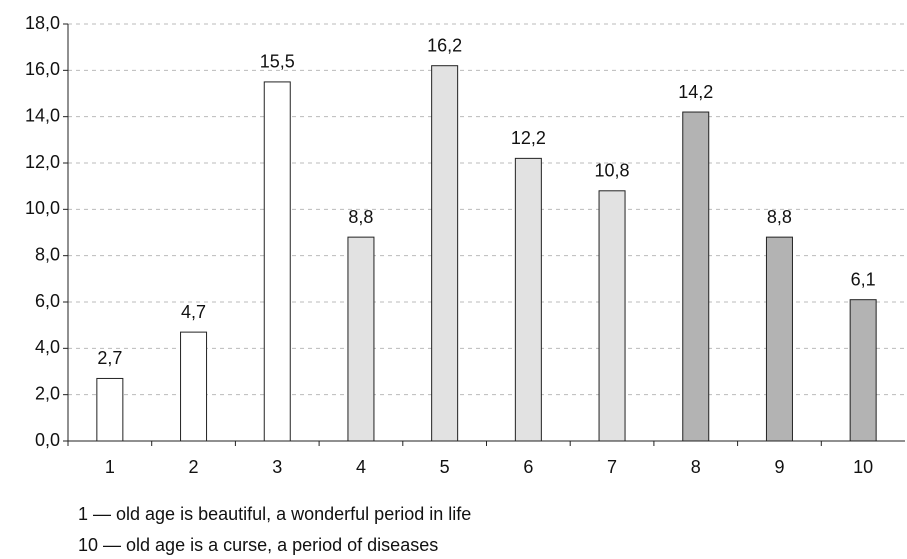 The width and height of the screenshot is (907, 559). Describe the element at coordinates (42, 69) in the screenshot. I see `y-tick-label: 16,0` at that location.